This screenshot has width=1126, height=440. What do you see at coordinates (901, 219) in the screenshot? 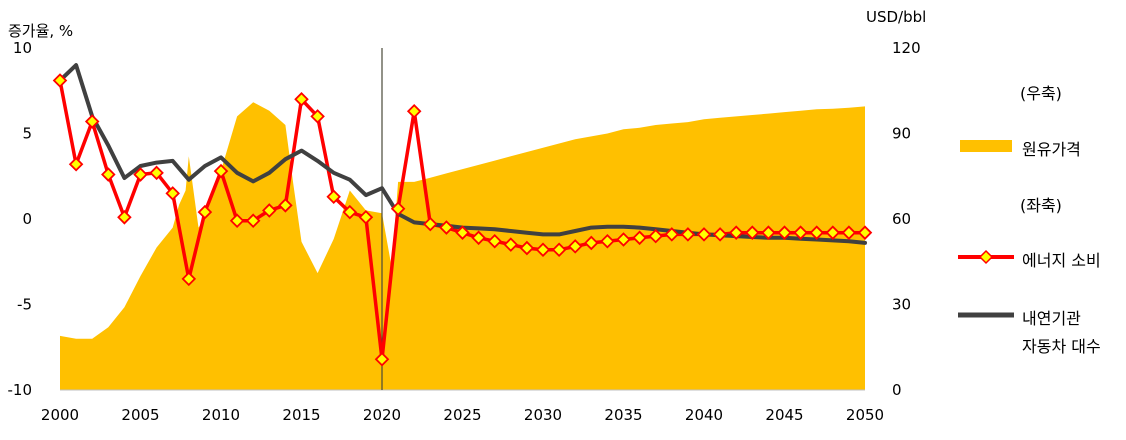
I see `right-y-tick-label: 60` at bounding box center [901, 219].